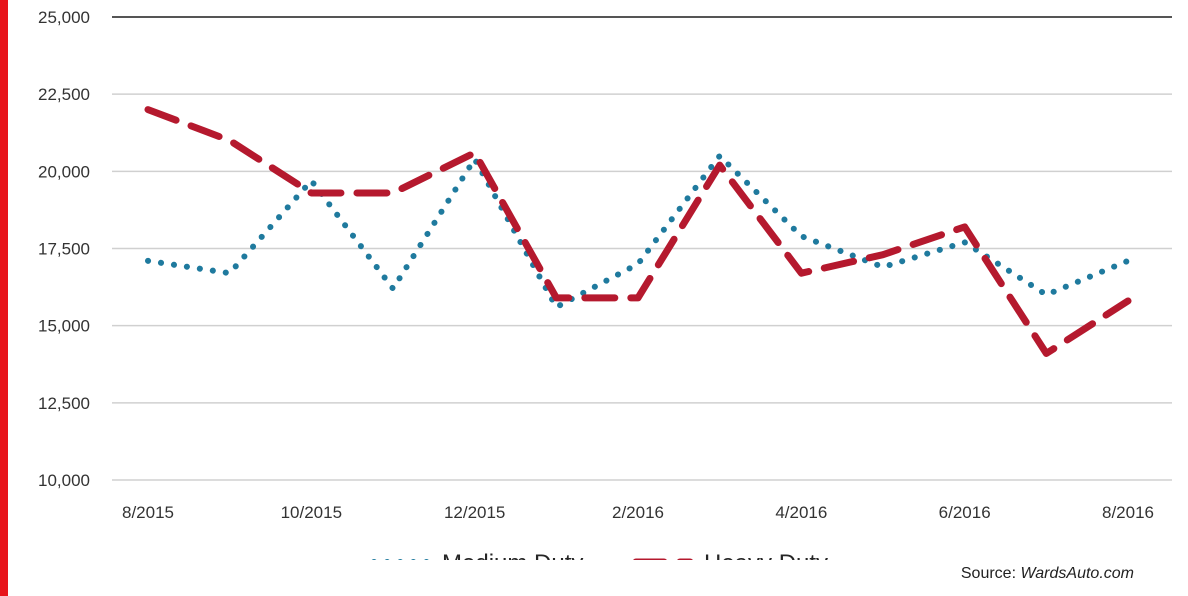  Describe the element at coordinates (766, 555) in the screenshot. I see `legend-heavy-duty-label: Heavy Duty` at that location.